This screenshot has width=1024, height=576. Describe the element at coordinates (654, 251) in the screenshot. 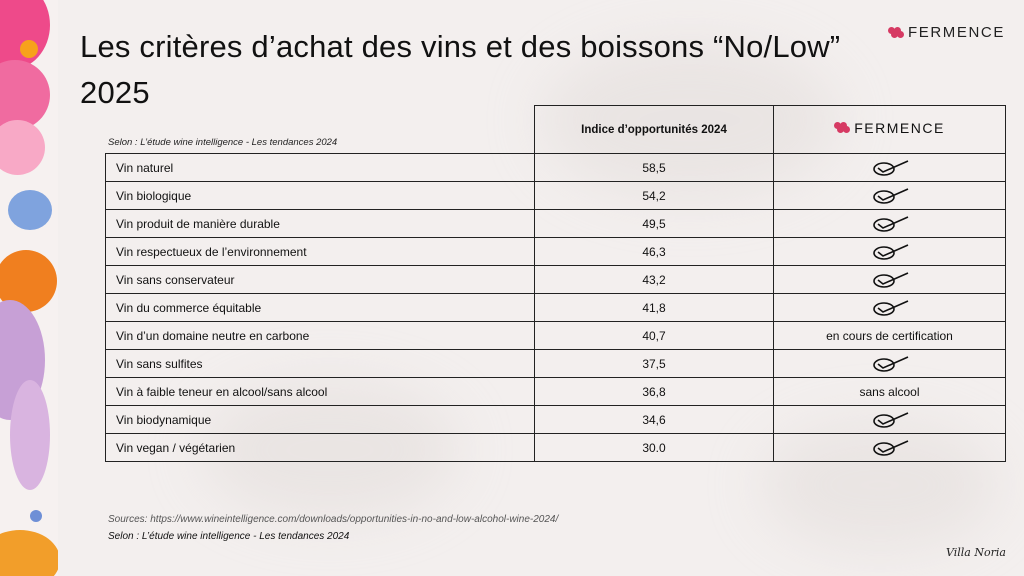

I see `opportunity-value: 46,3` at that location.